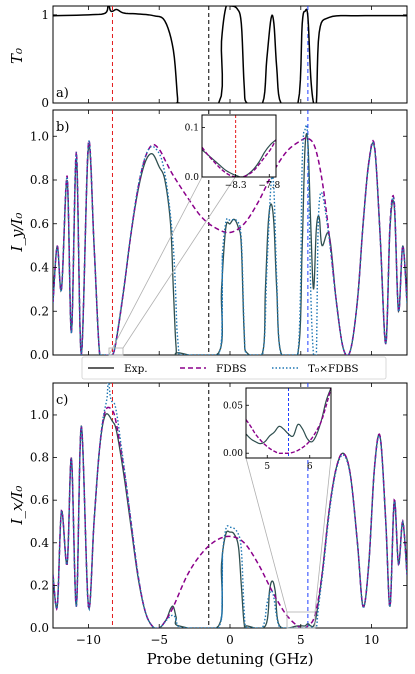 The image size is (415, 674). What do you see at coordinates (136, 369) in the screenshot?
I see `legend-exp-label: Exp.` at bounding box center [136, 369].